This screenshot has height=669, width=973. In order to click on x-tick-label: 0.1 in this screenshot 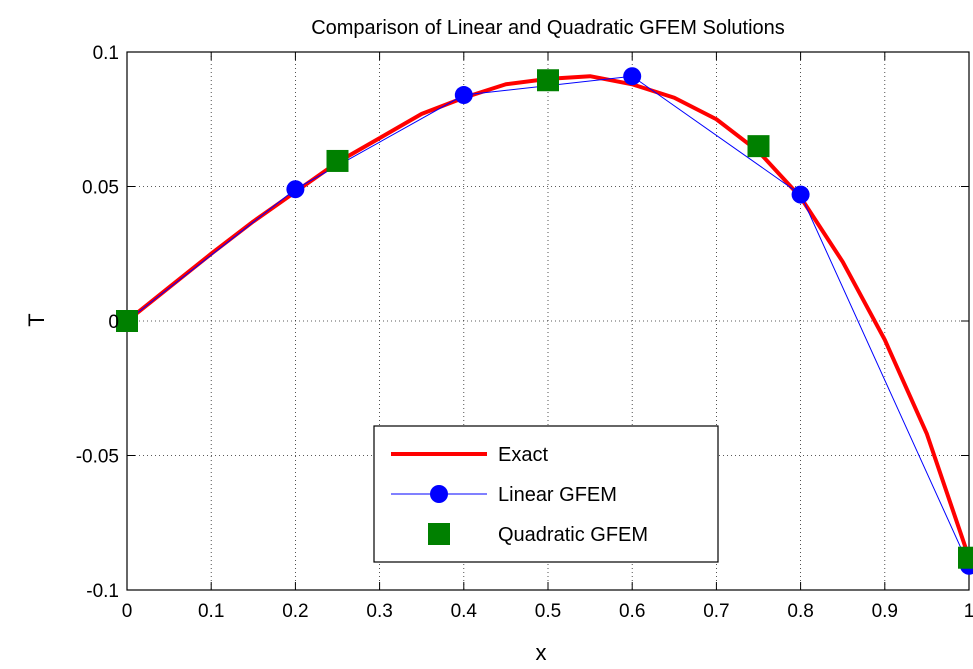, I will do `click(211, 611)`.